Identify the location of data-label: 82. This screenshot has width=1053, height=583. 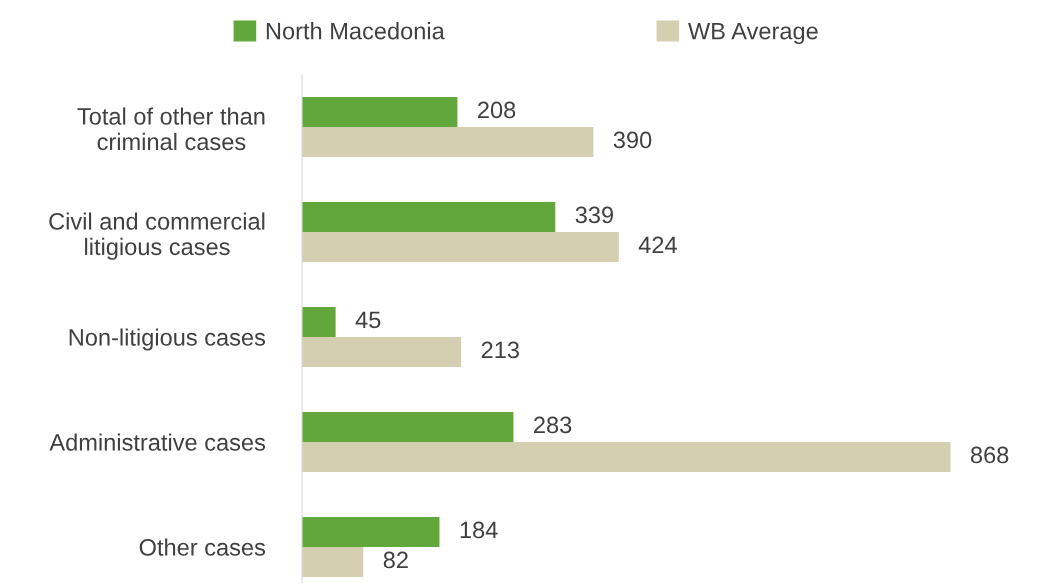
(395, 560).